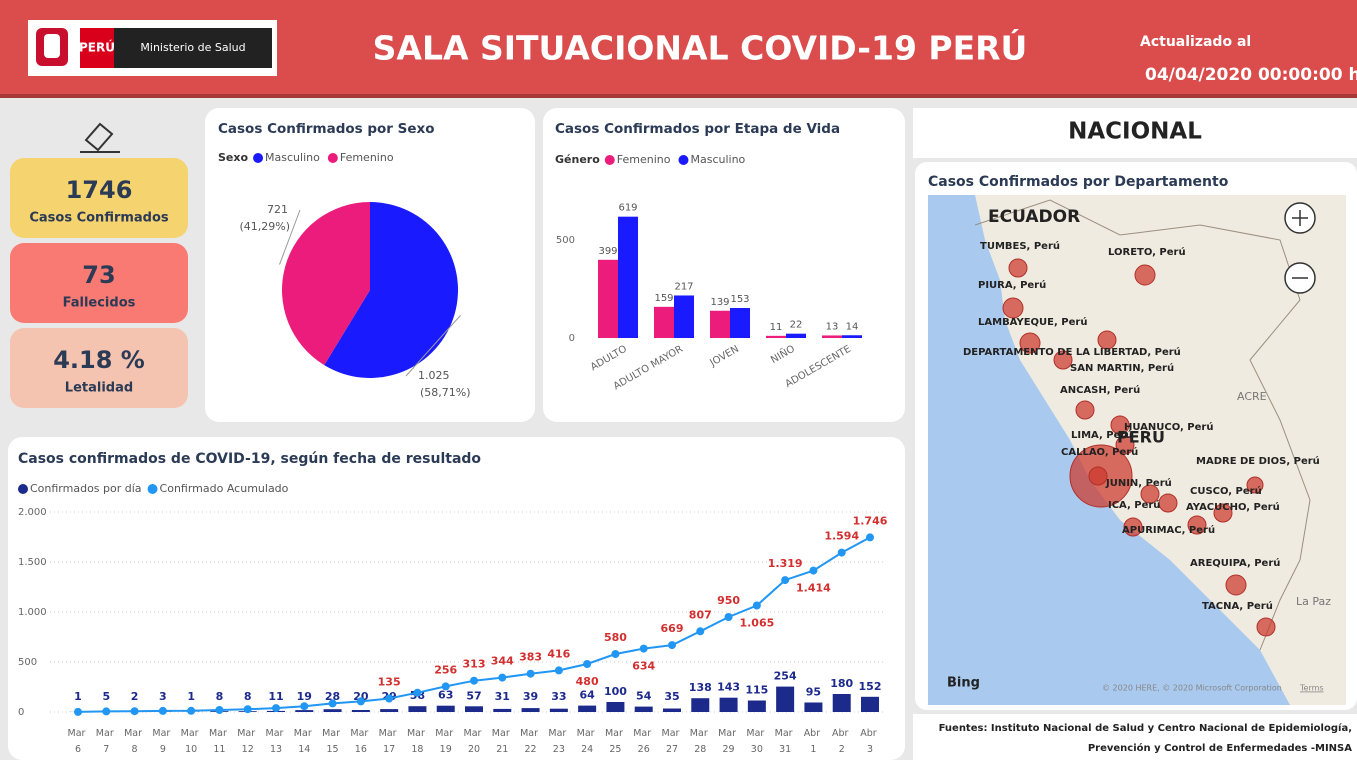 The image size is (1357, 760). What do you see at coordinates (683, 286) in the screenshot?
I see `data-label: 217` at bounding box center [683, 286].